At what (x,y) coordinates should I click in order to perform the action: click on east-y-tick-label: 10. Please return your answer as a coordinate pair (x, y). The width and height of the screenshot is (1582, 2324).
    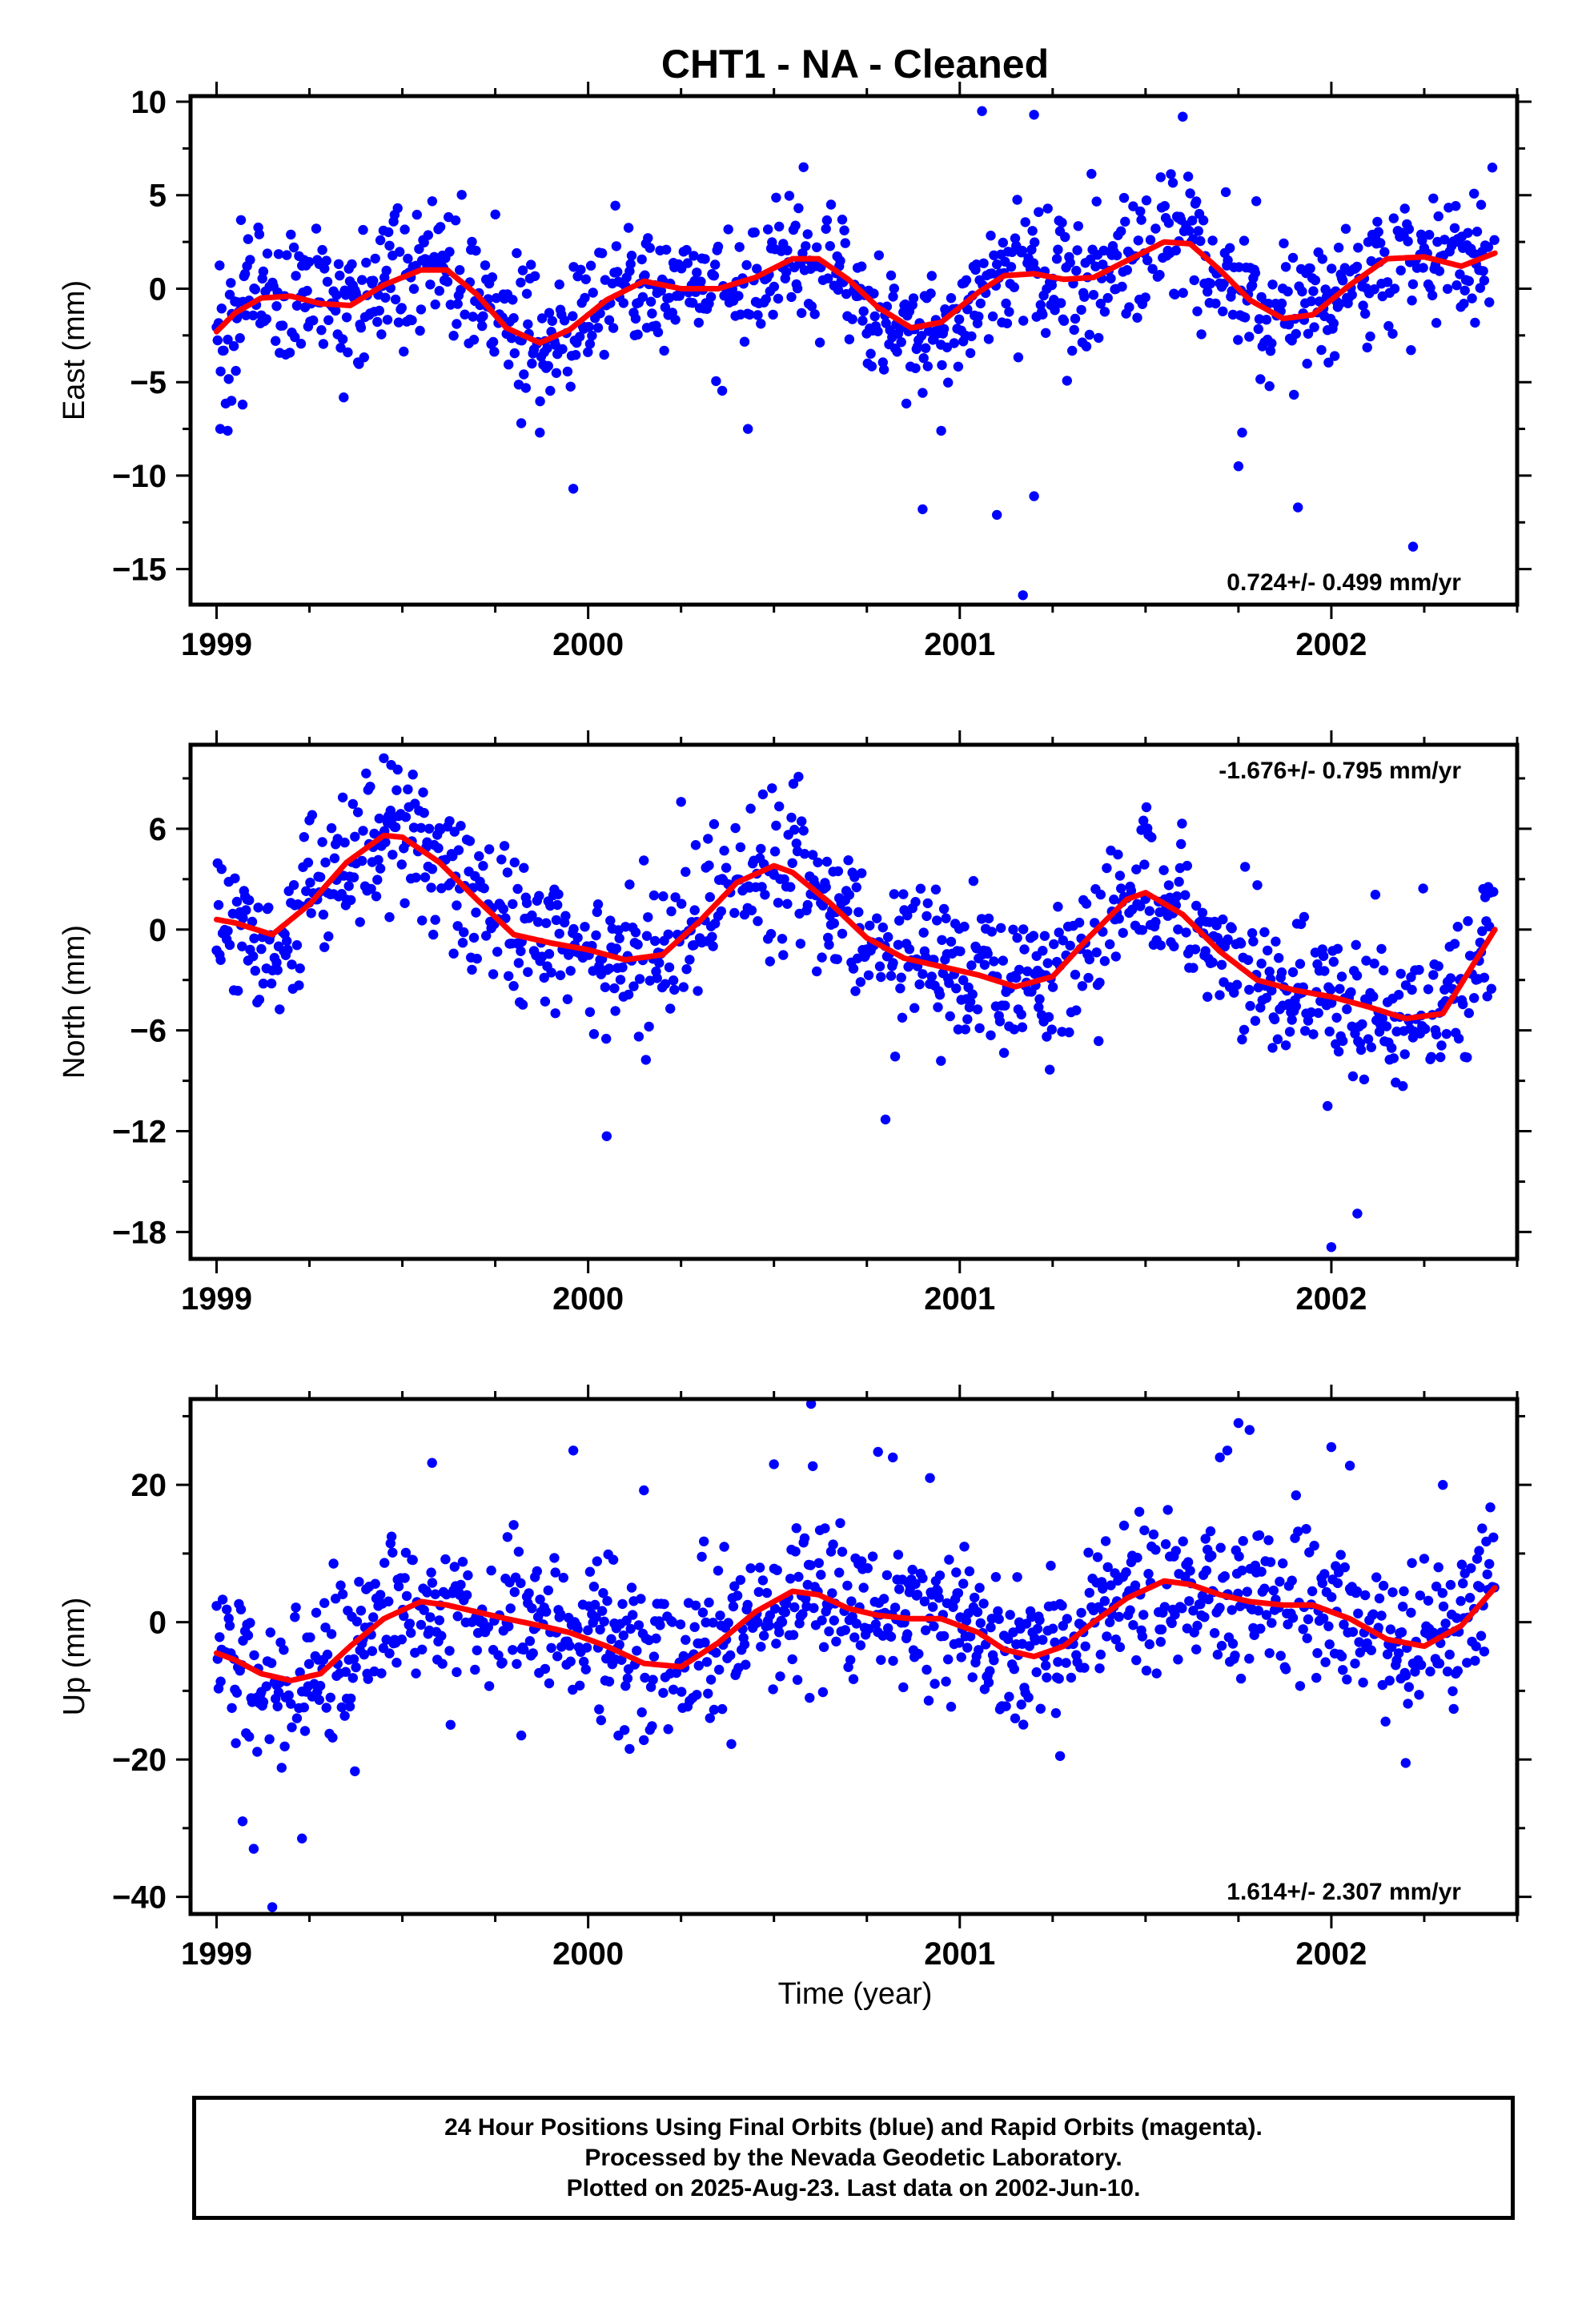
    Looking at the image, I should click on (149, 102).